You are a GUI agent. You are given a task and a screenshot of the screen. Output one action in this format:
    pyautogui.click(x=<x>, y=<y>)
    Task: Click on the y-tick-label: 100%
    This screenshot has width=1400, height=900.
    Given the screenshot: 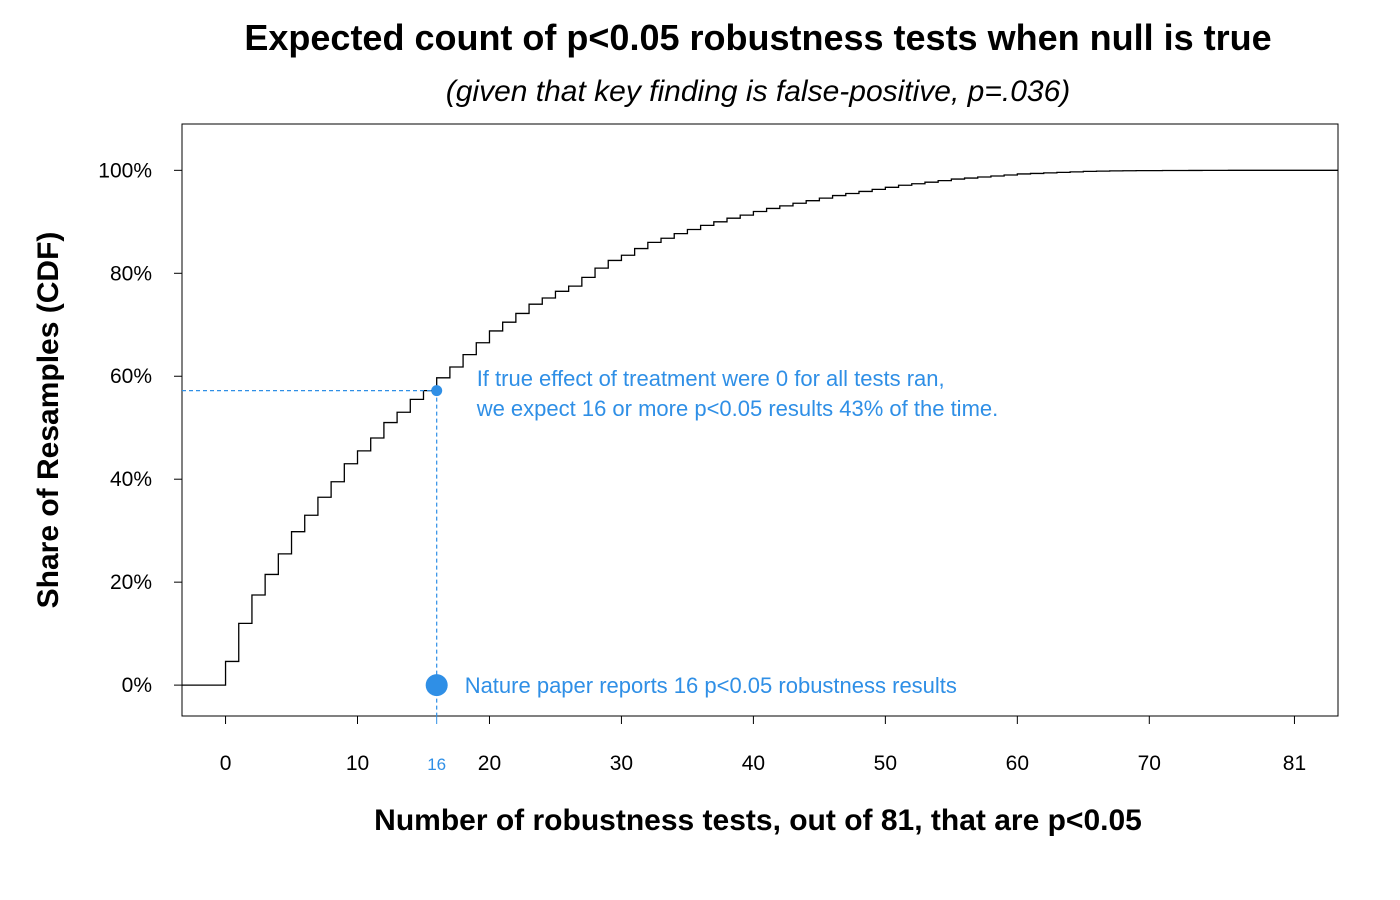 What is the action you would take?
    pyautogui.click(x=125, y=170)
    